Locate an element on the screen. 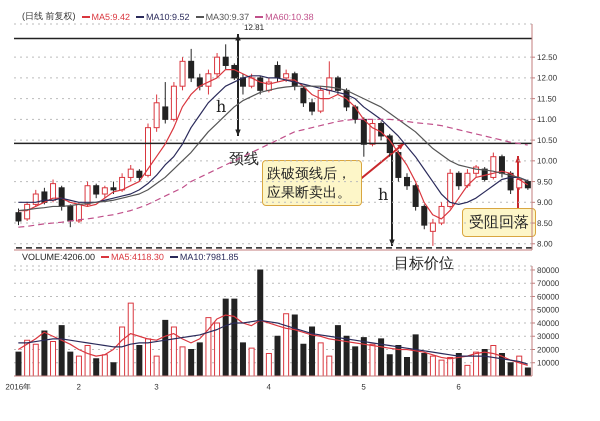 The width and height of the screenshot is (600, 421). x-tick-label: 2 is located at coordinates (79, 387).